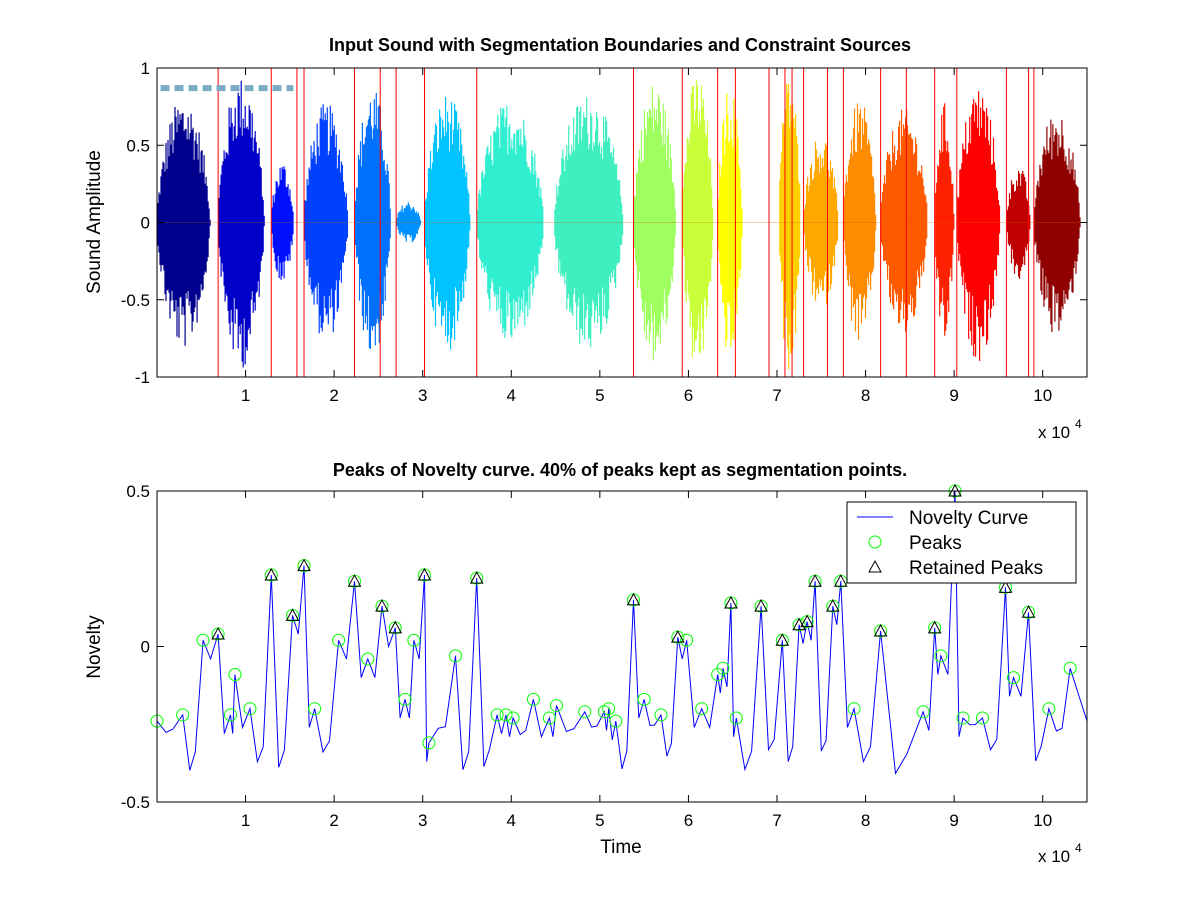 Image resolution: width=1201 pixels, height=900 pixels. Describe the element at coordinates (333, 395) in the screenshot. I see `waveform-x-tick-label: 2` at that location.